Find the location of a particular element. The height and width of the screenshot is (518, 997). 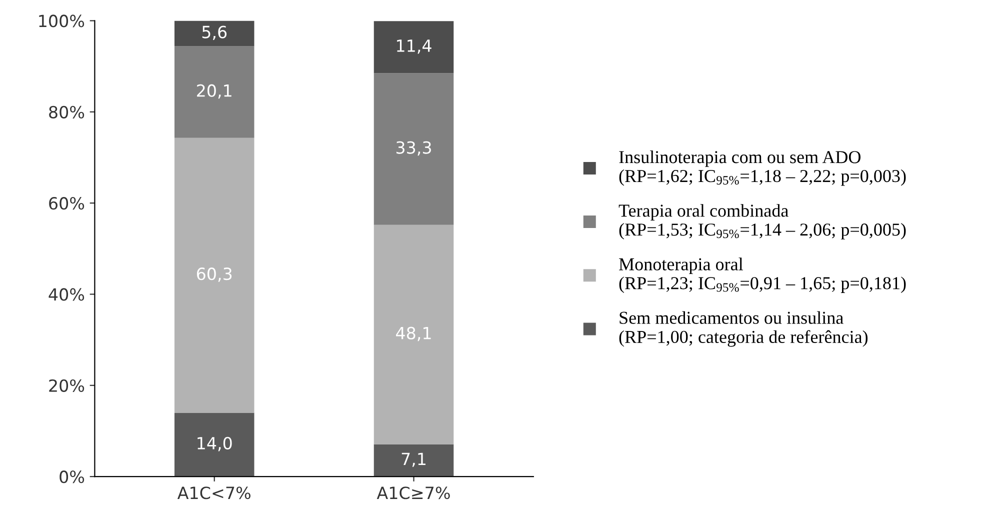

data-label: 48,1 is located at coordinates (413, 334).